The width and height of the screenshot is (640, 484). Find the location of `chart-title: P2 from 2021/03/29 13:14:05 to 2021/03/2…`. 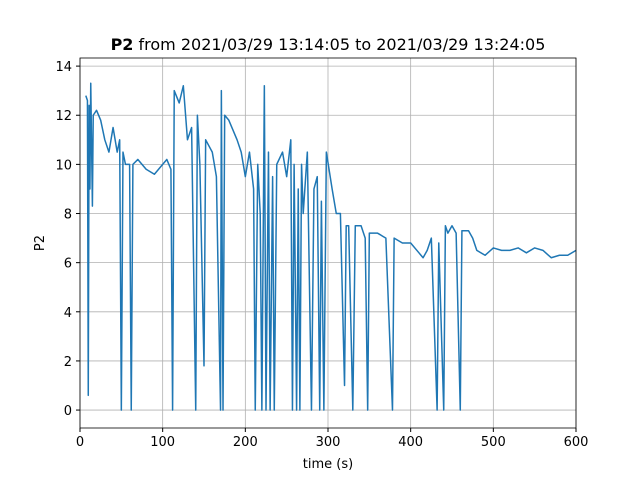

chart-title: P2 from 2021/03/29 13:14:05 to 2021/03/2… is located at coordinates (328, 44).